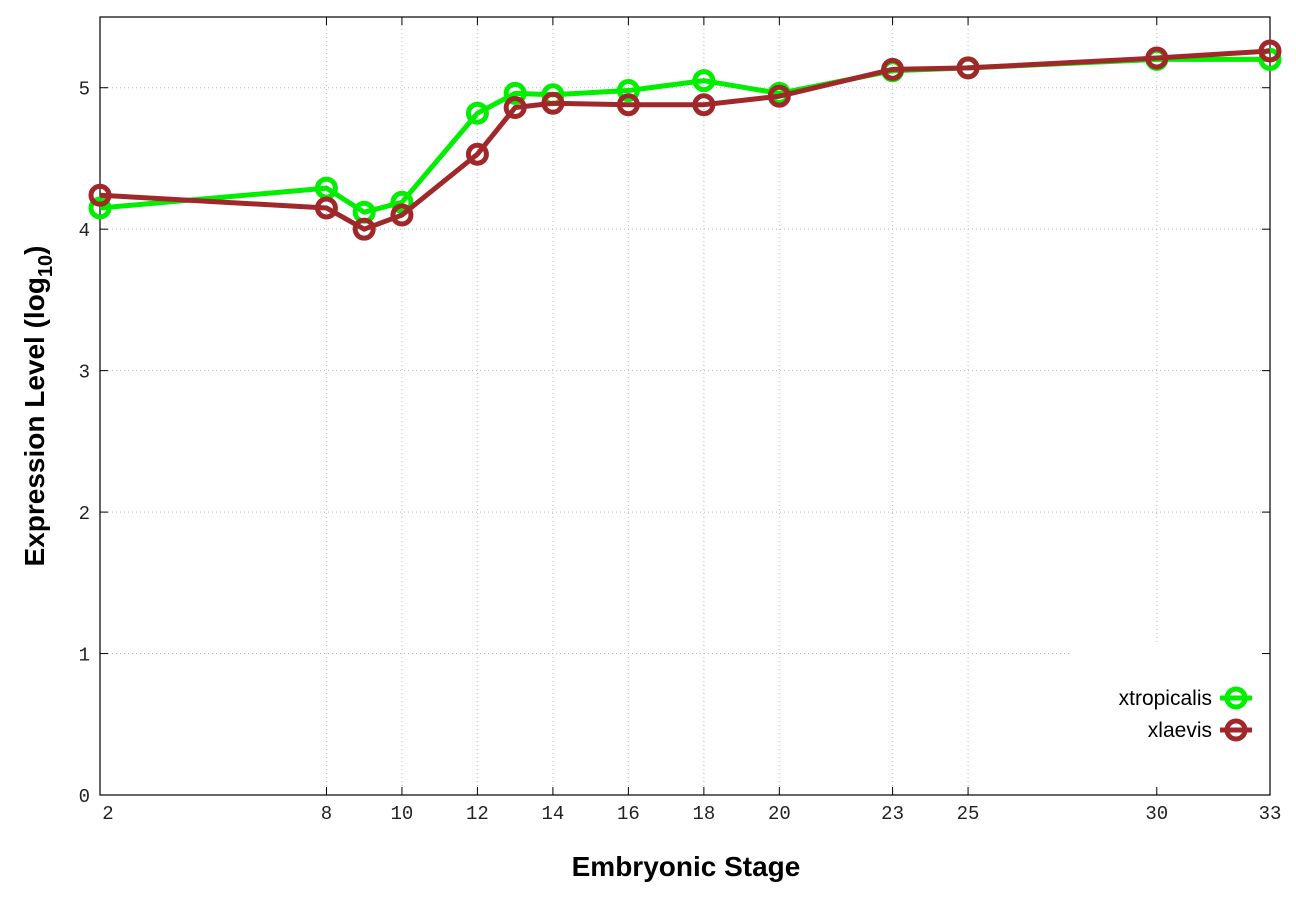 The width and height of the screenshot is (1296, 912). What do you see at coordinates (1180, 730) in the screenshot?
I see `legend-label: xlaevis` at bounding box center [1180, 730].